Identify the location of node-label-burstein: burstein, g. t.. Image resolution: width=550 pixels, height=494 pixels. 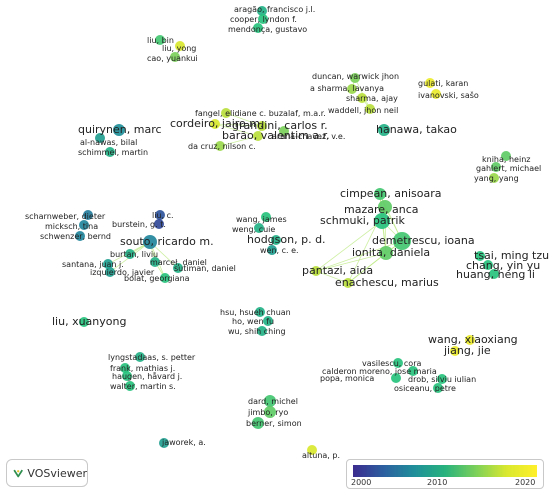
(139, 224).